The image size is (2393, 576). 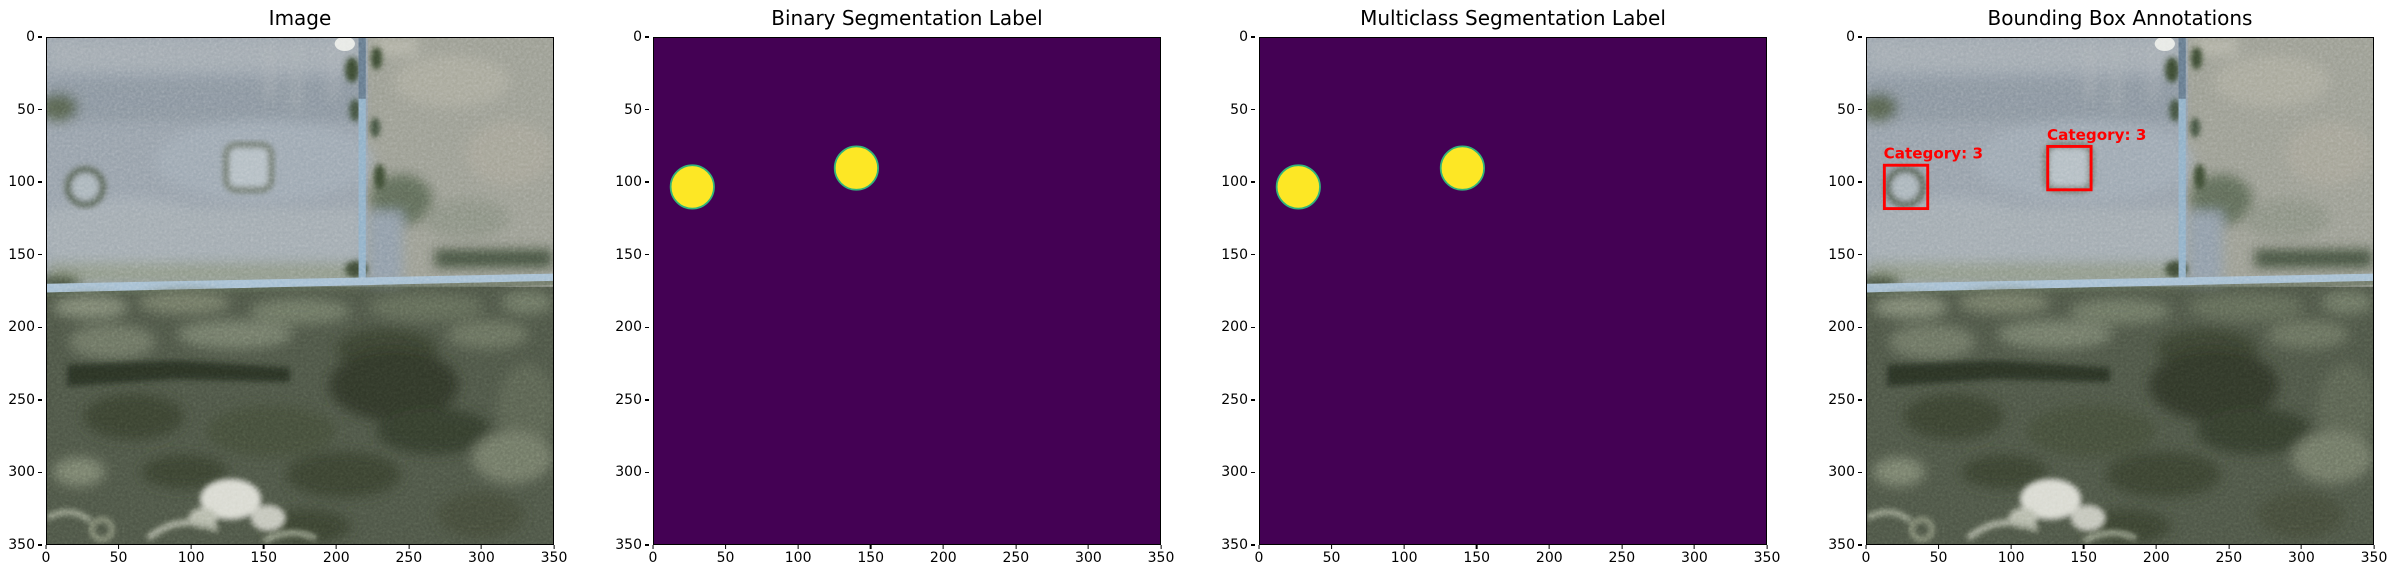 What do you see at coordinates (304, 559) in the screenshot?
I see `x-axis: 0 50 100 150 200 250 300 350` at bounding box center [304, 559].